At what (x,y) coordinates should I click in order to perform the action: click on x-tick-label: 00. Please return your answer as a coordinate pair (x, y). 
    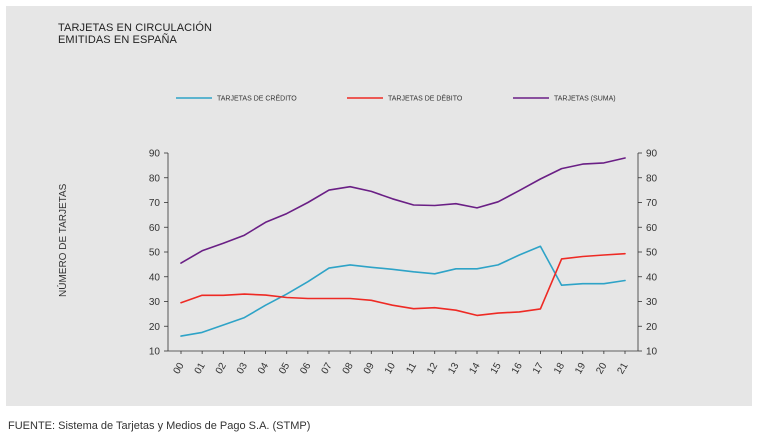
    Looking at the image, I should click on (179, 369).